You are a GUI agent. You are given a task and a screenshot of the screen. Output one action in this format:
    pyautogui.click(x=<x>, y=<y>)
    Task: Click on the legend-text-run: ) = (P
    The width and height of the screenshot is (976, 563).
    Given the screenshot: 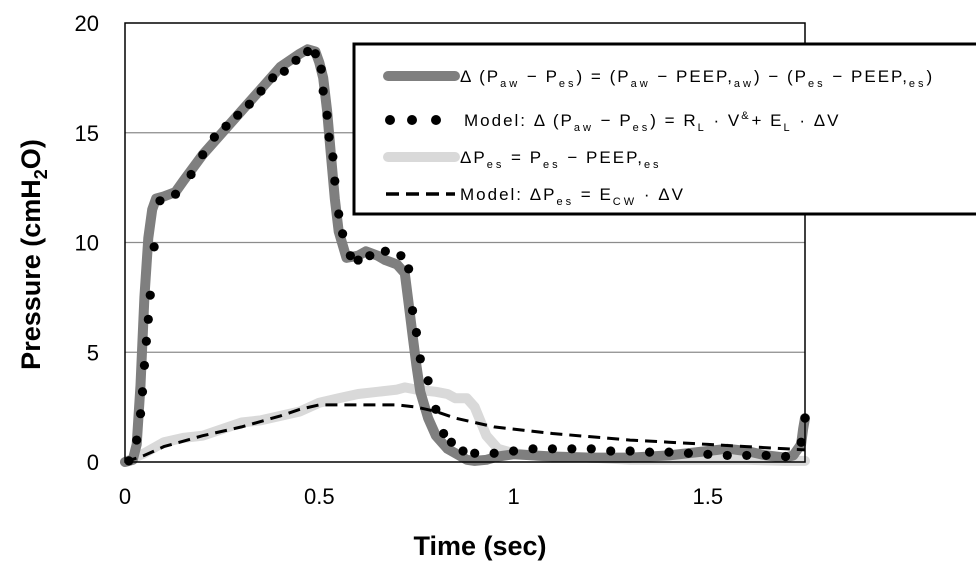 What is the action you would take?
    pyautogui.click(x=604, y=76)
    